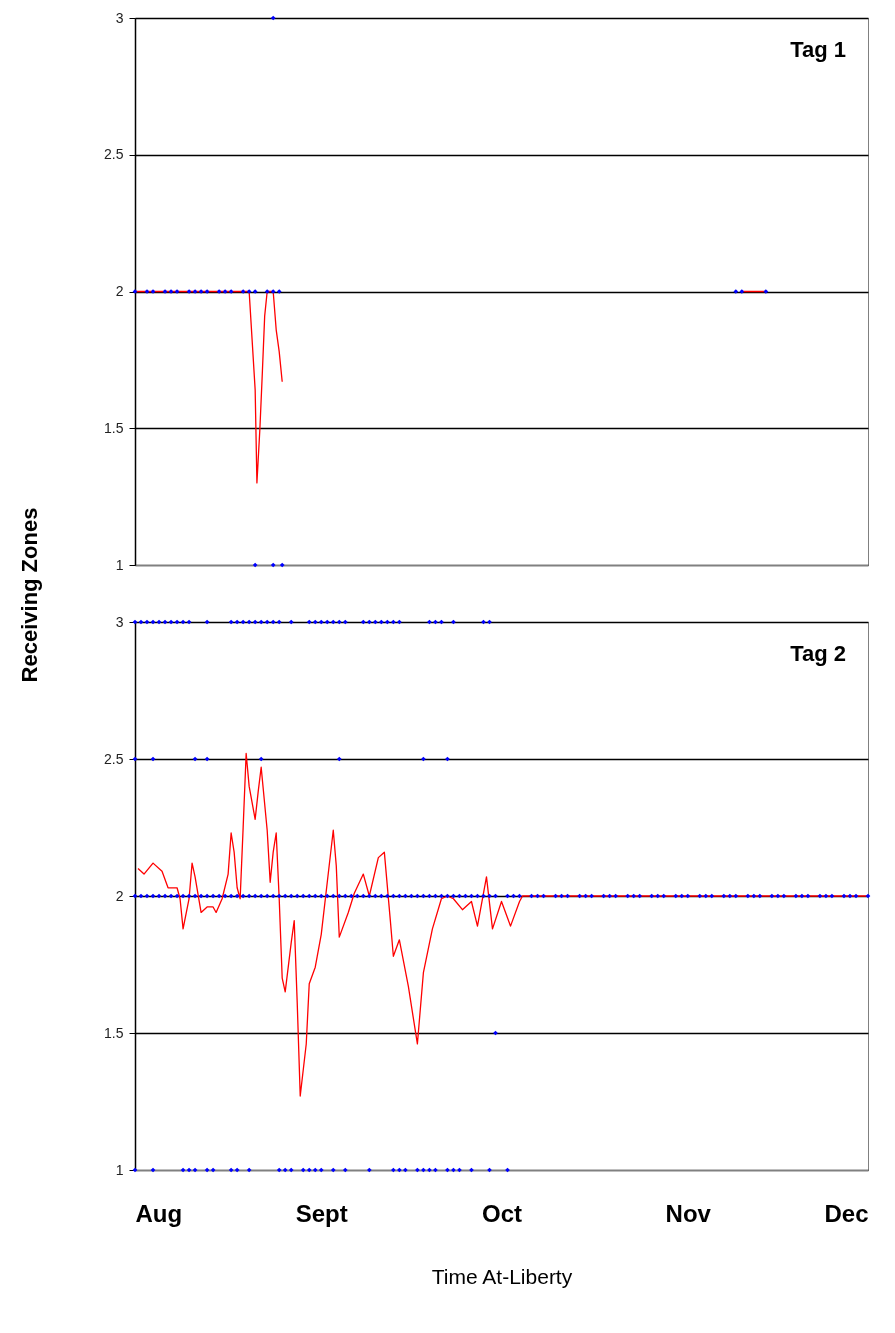 The image size is (895, 1333). I want to click on x-tick-label: Dec, so click(846, 1213).